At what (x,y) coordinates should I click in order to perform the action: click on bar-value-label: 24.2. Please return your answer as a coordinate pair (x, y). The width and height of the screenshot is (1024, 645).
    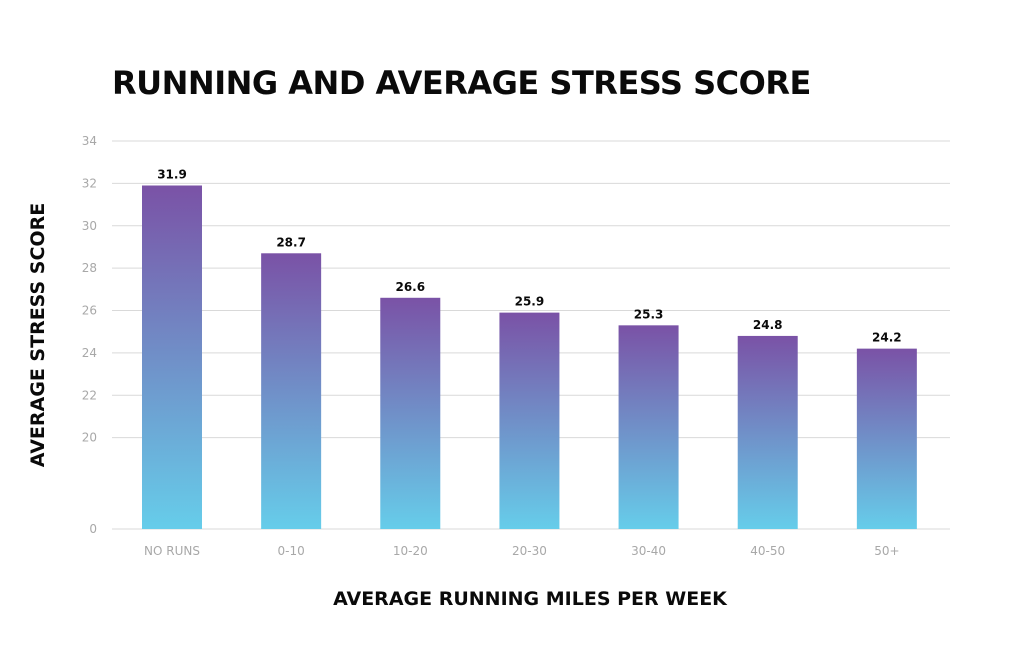
    Looking at the image, I should click on (887, 338).